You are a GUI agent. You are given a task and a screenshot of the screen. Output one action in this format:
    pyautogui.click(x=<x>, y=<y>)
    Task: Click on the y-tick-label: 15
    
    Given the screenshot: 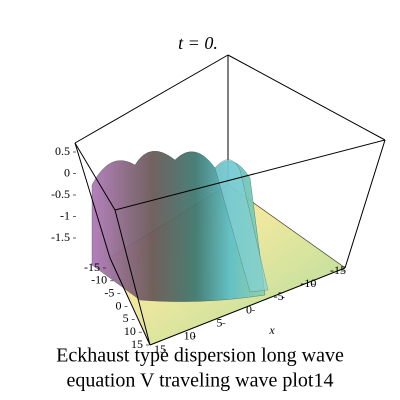 What is the action you would take?
    pyautogui.click(x=137, y=344)
    